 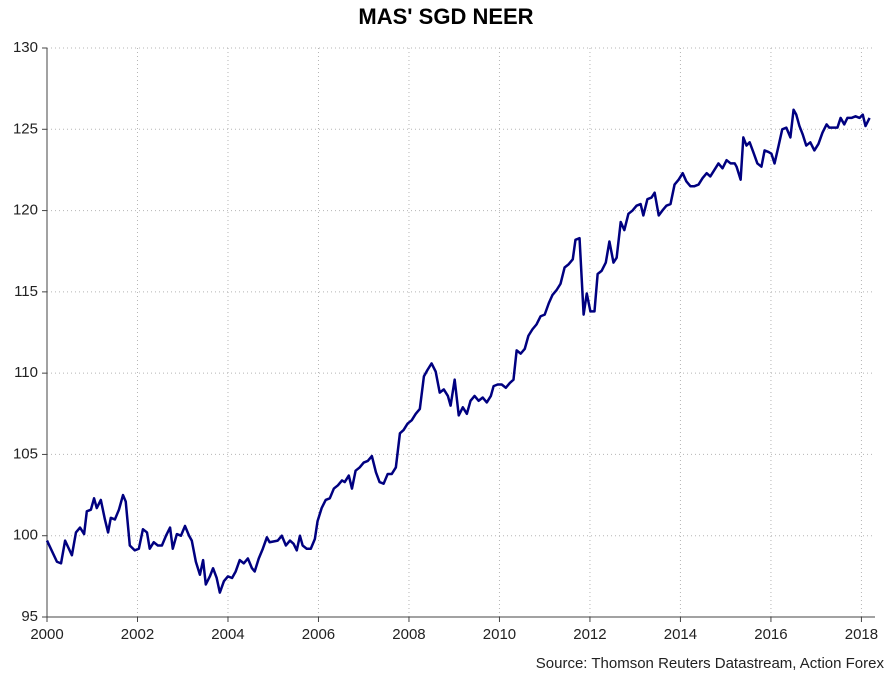 What do you see at coordinates (408, 634) in the screenshot?
I see `x-tick-label: 2008` at bounding box center [408, 634].